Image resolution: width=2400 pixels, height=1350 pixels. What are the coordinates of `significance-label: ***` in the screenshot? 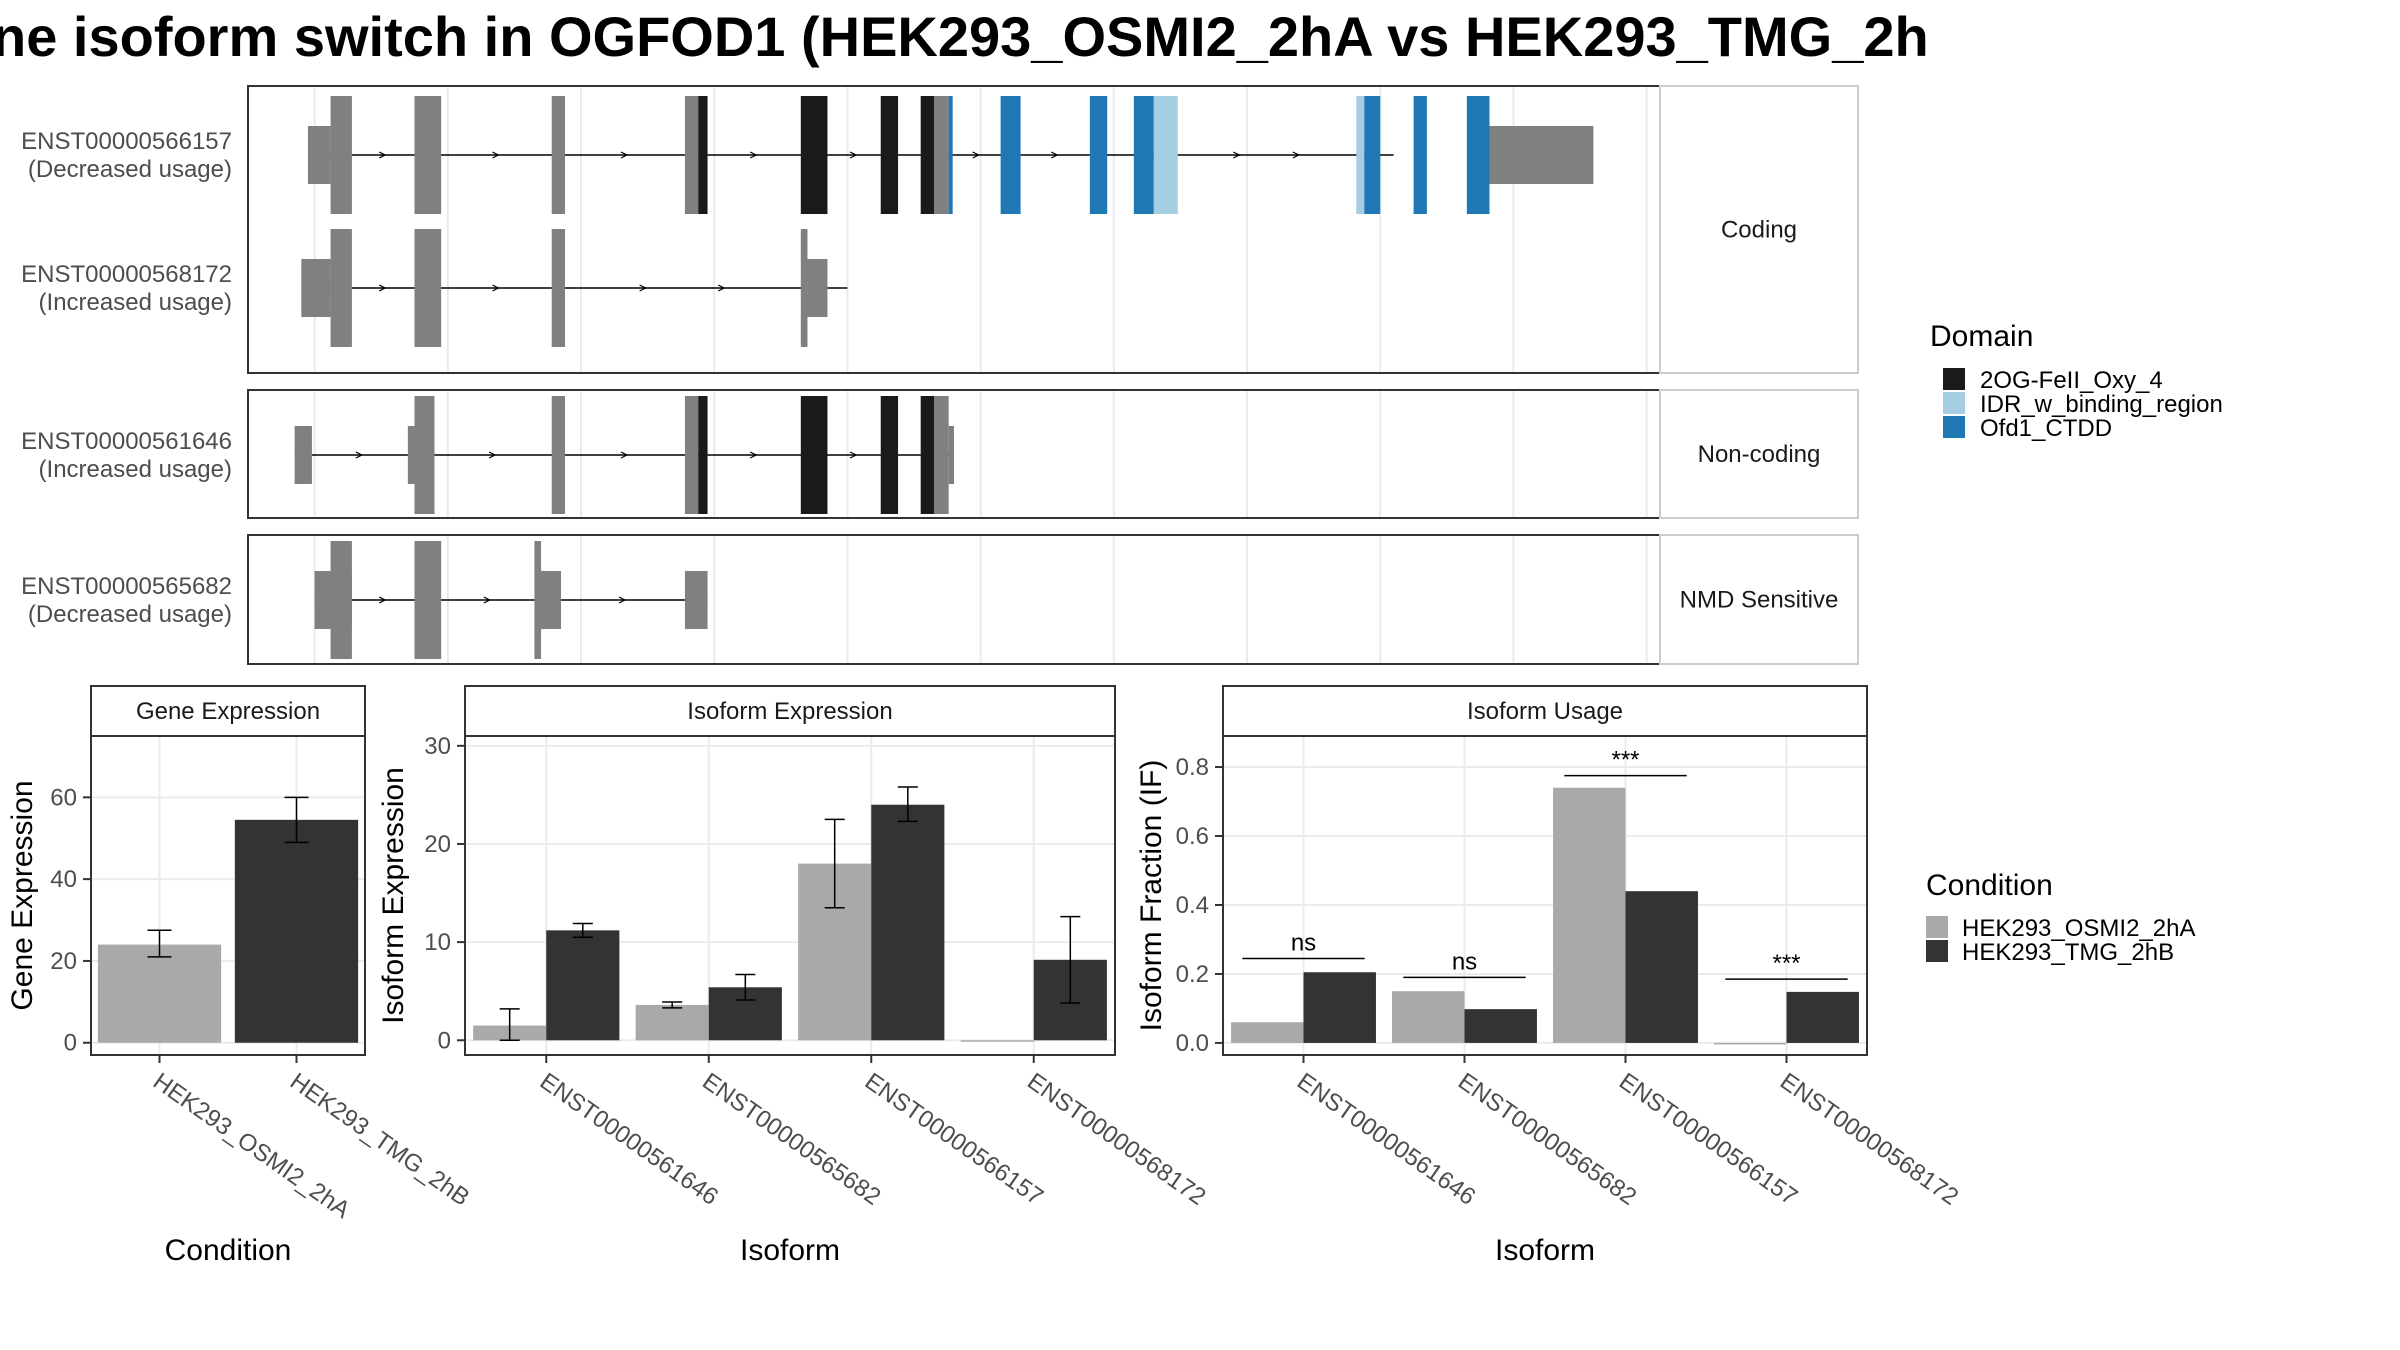 It's located at (1786, 963).